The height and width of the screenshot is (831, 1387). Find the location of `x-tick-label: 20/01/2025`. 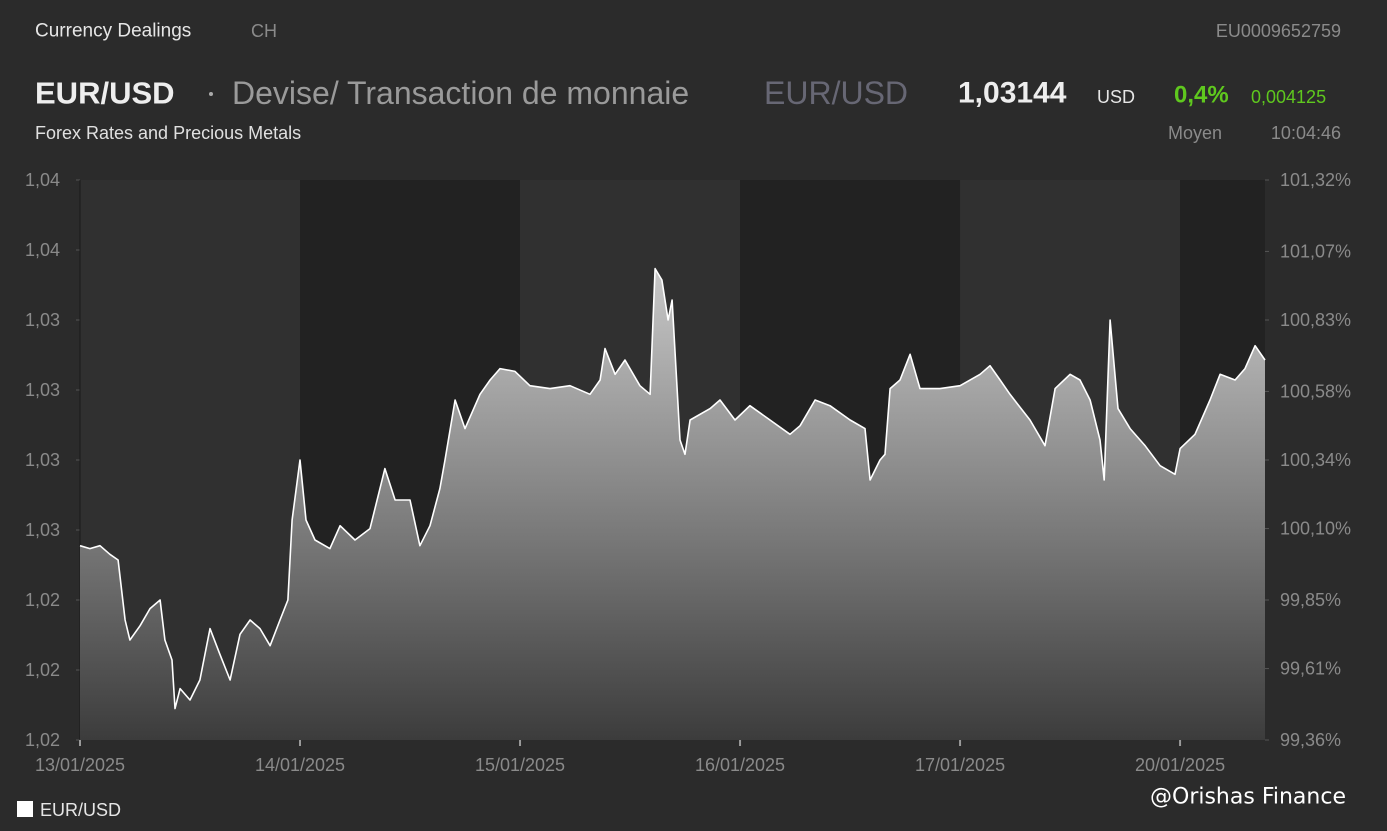

x-tick-label: 20/01/2025 is located at coordinates (1180, 765).